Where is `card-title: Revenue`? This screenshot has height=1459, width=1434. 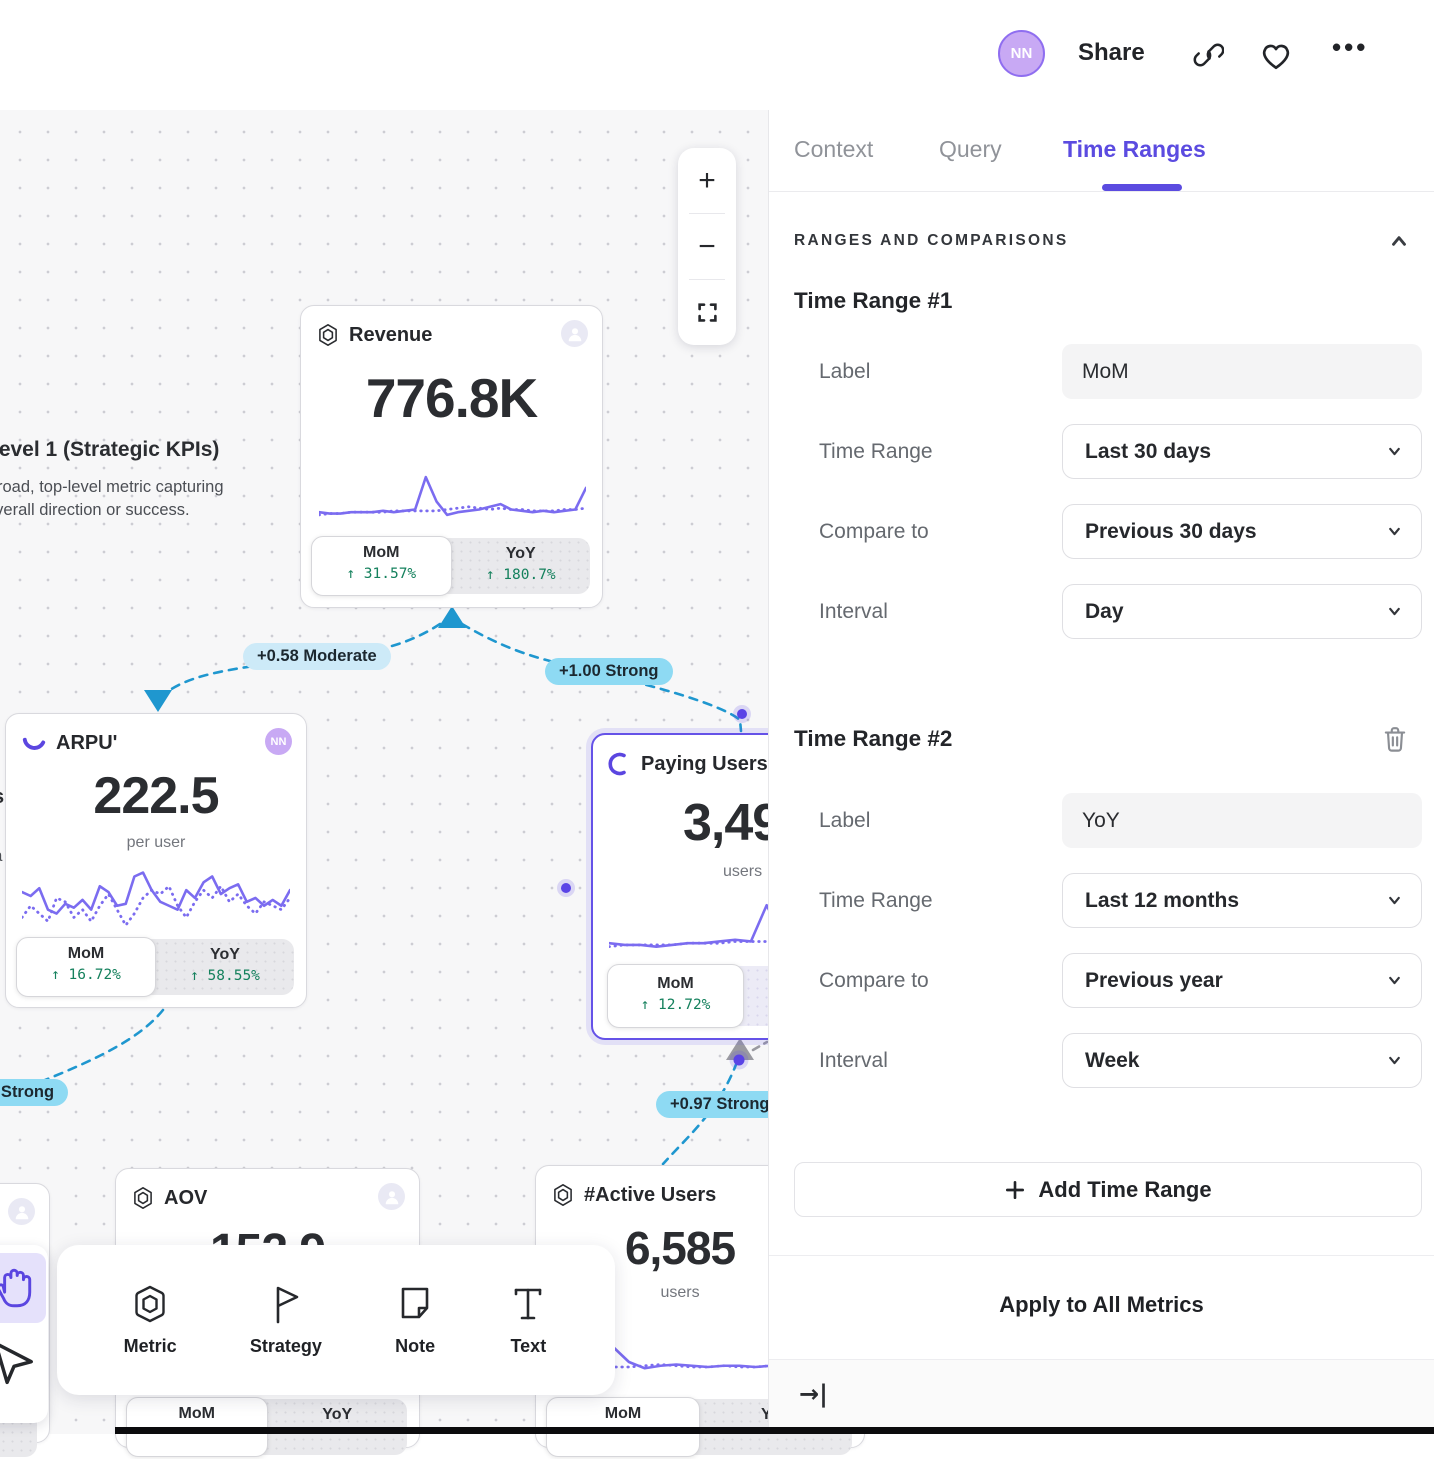 card-title: Revenue is located at coordinates (390, 335).